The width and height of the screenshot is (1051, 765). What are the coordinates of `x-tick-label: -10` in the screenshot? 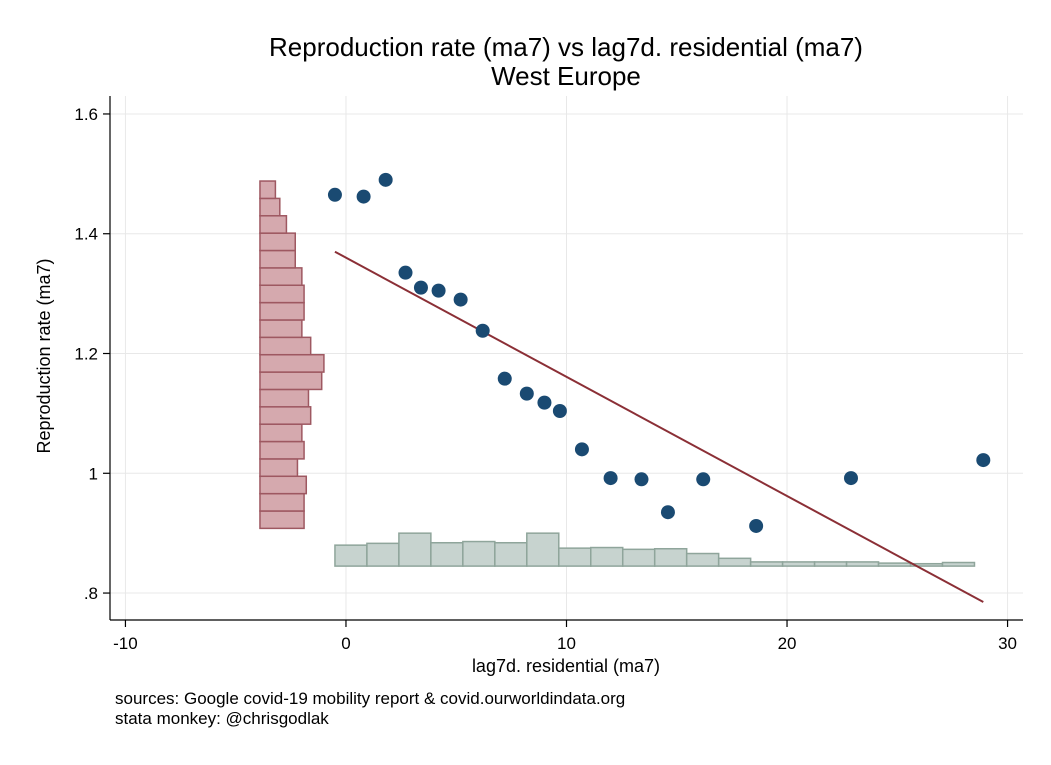 It's located at (125, 643).